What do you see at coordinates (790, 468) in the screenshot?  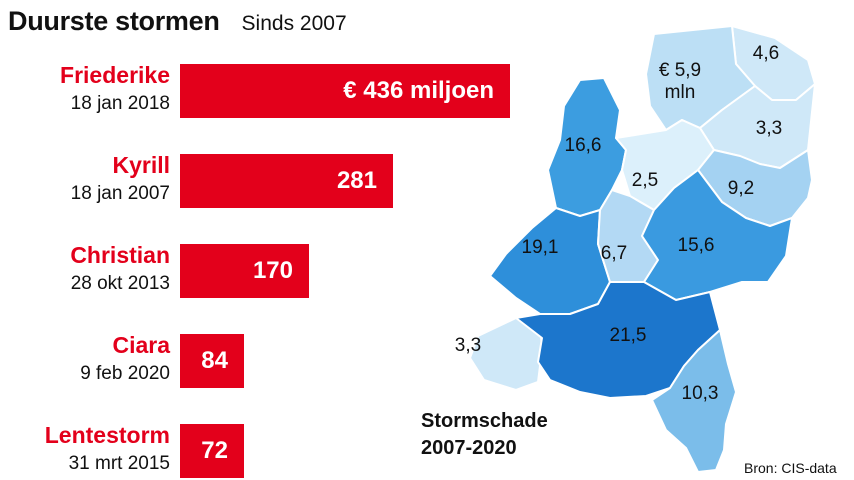 I see `source-note: Bron: CIS-data` at bounding box center [790, 468].